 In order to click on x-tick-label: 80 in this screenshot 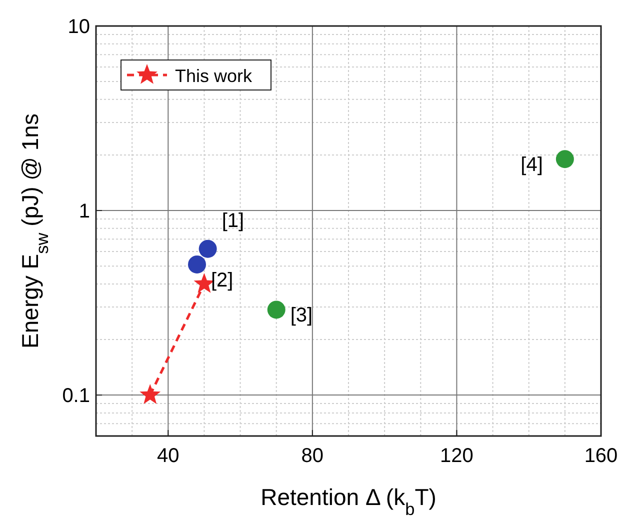, I will do `click(312, 456)`.